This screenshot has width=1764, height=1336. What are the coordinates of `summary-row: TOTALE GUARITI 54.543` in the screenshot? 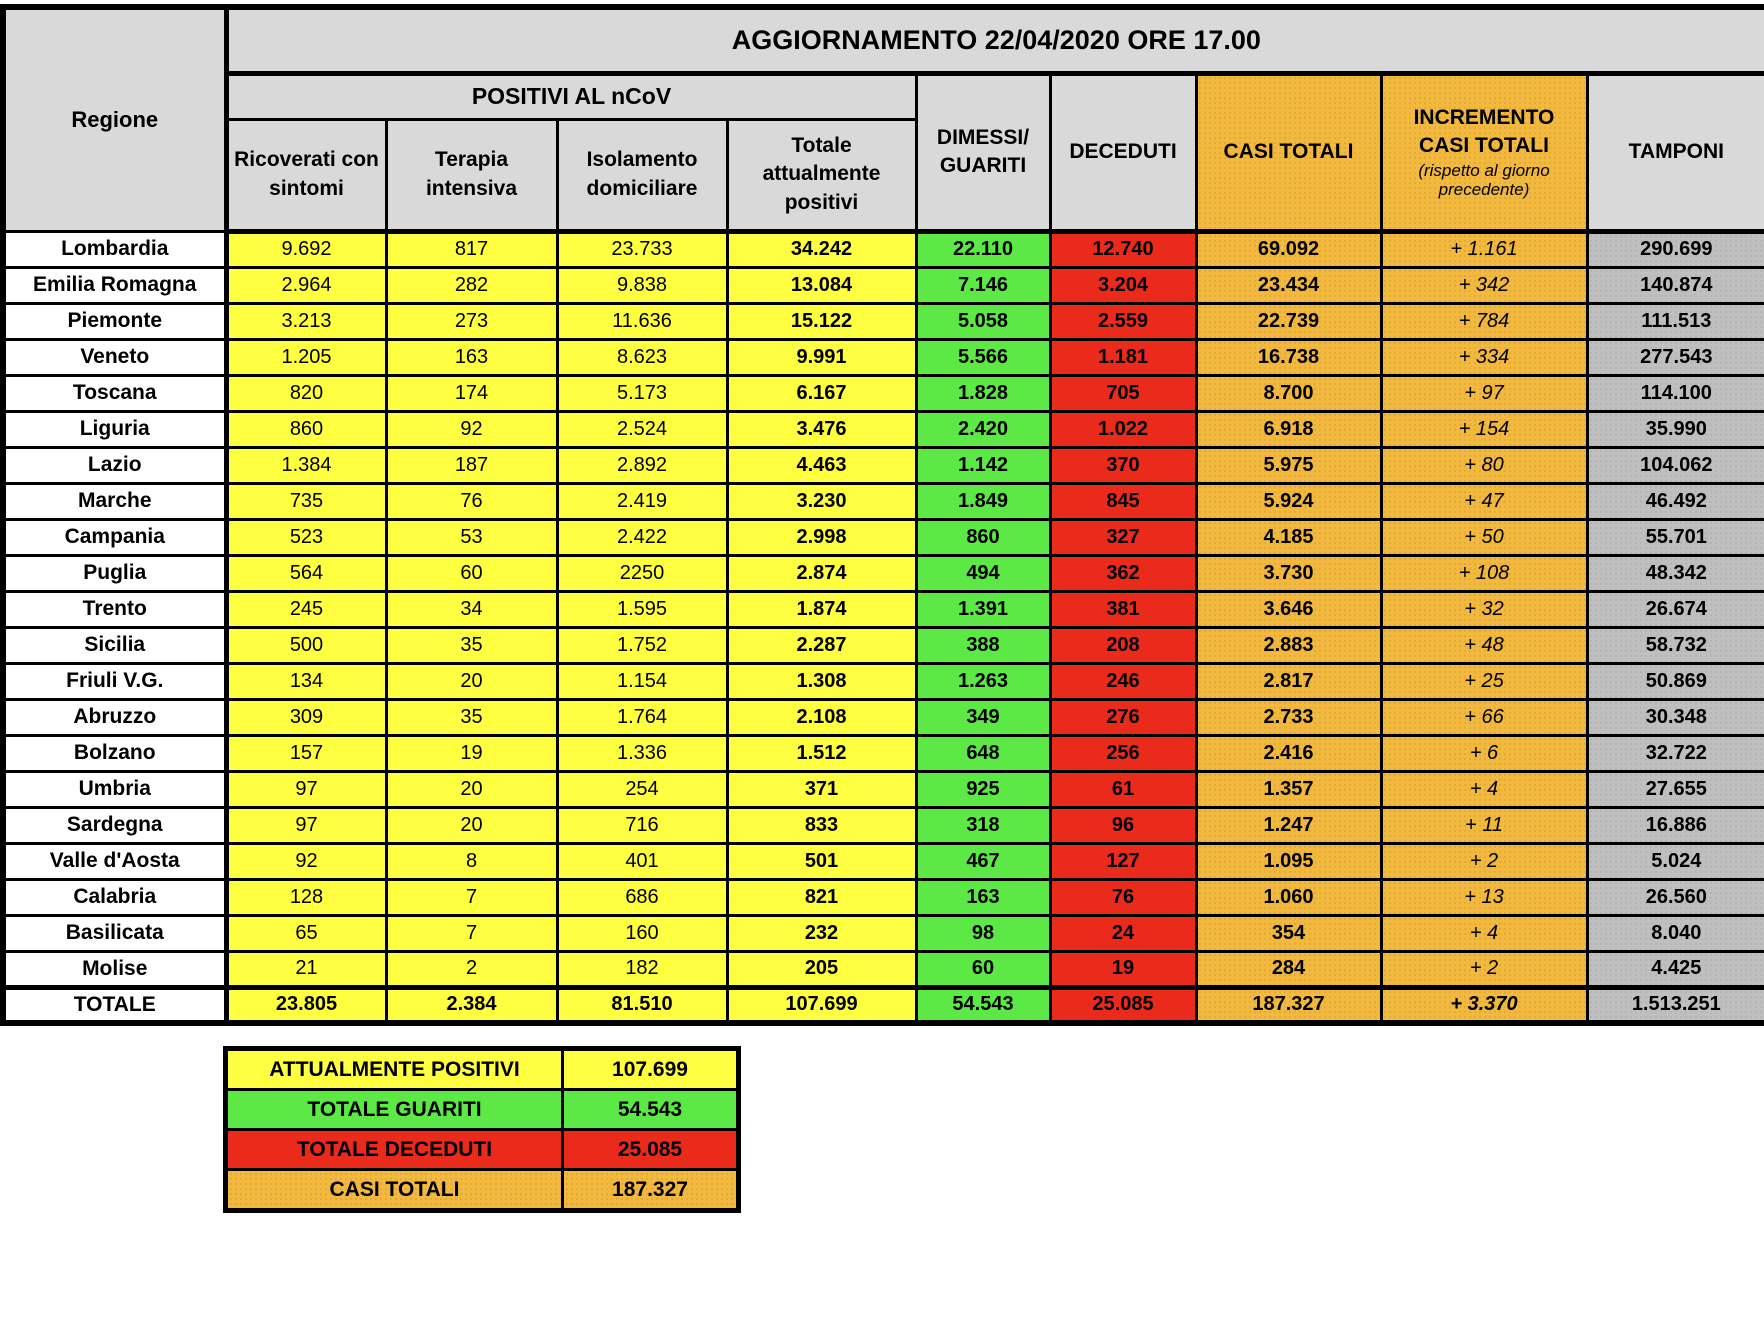 It's located at (482, 1109).